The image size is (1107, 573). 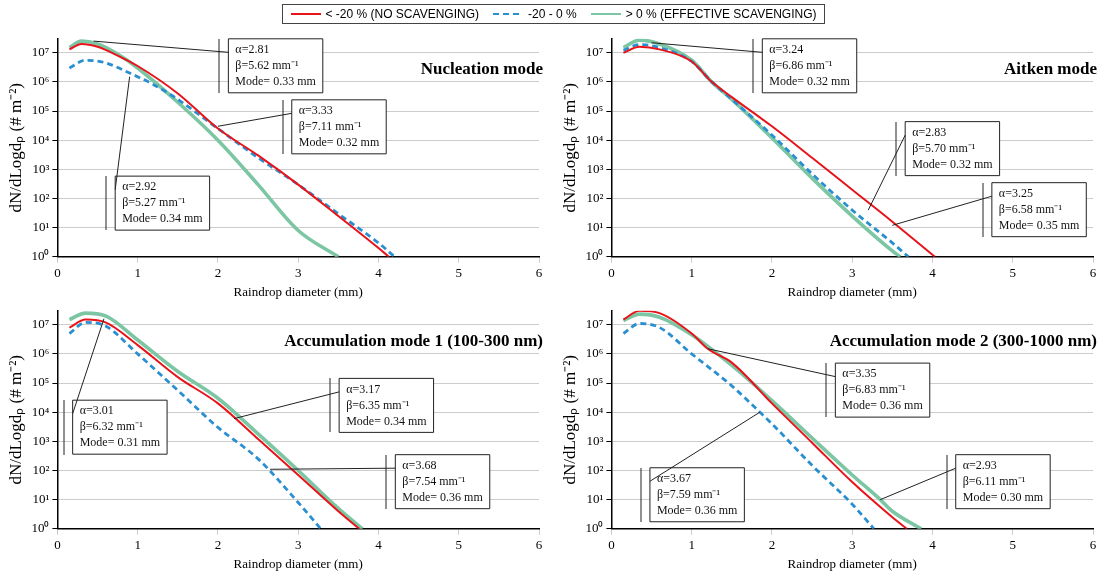 What do you see at coordinates (443, 480) in the screenshot?
I see `annotation: α=3.68 β=7.54 mm⁻¹ Mode= 0.36 mm` at bounding box center [443, 480].